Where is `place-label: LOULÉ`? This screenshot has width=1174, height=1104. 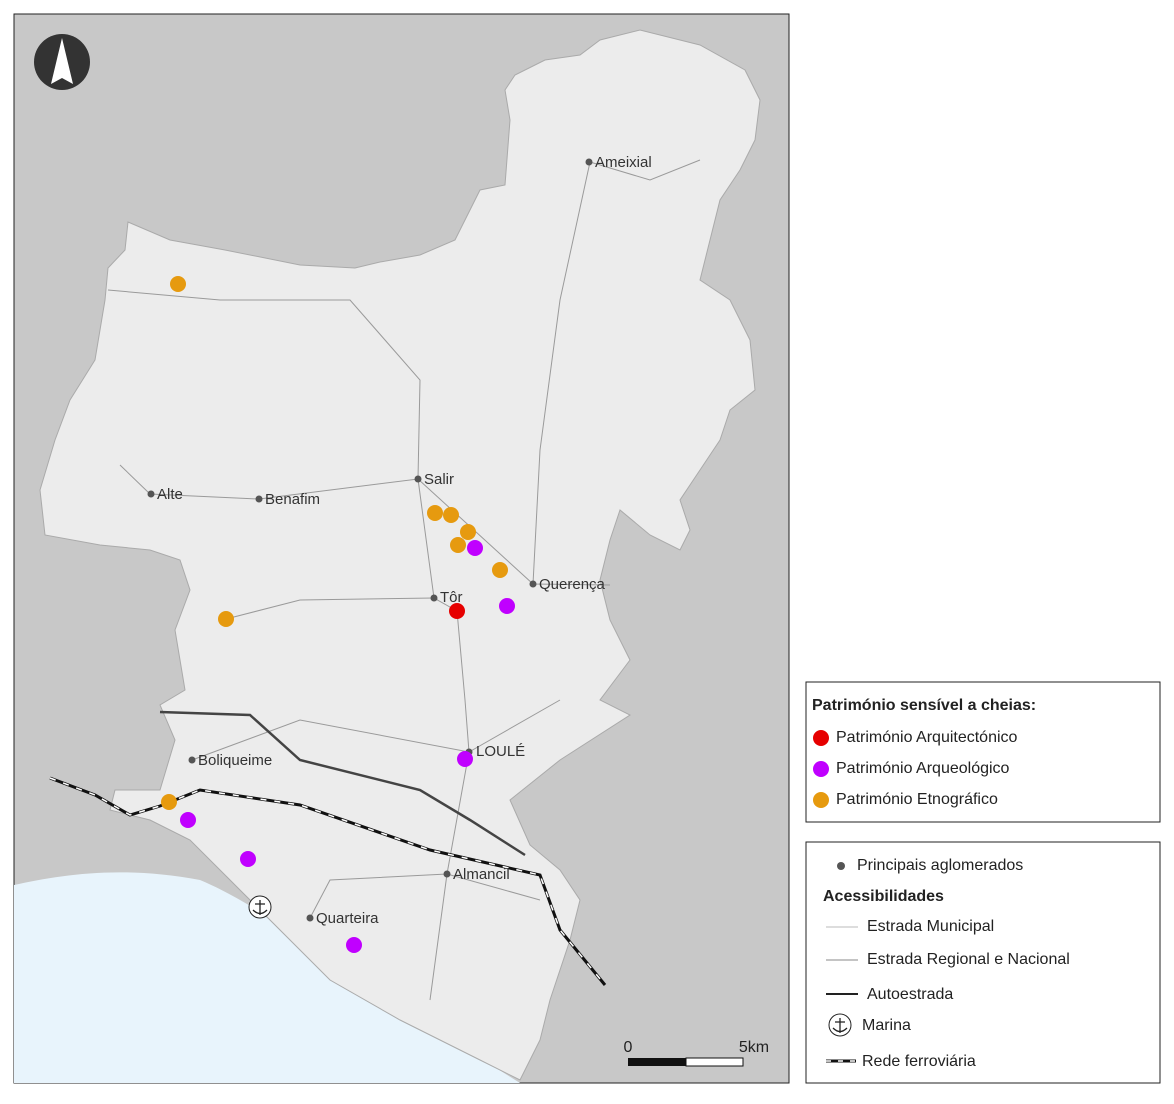
place-label: LOULÉ is located at coordinates (500, 751).